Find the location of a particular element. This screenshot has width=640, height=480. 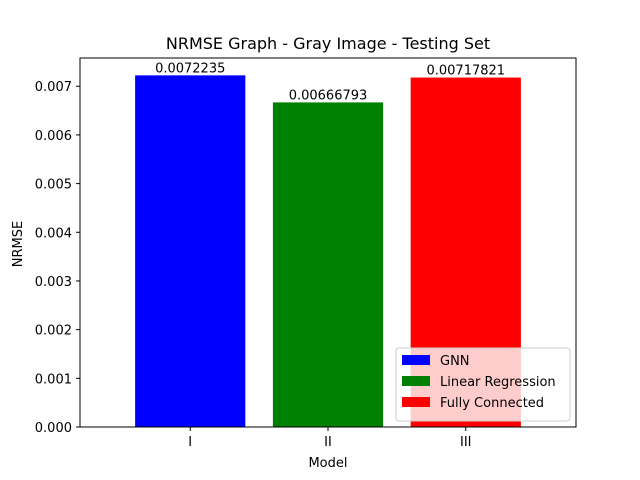

y-tick-label: 0.000 is located at coordinates (53, 428).